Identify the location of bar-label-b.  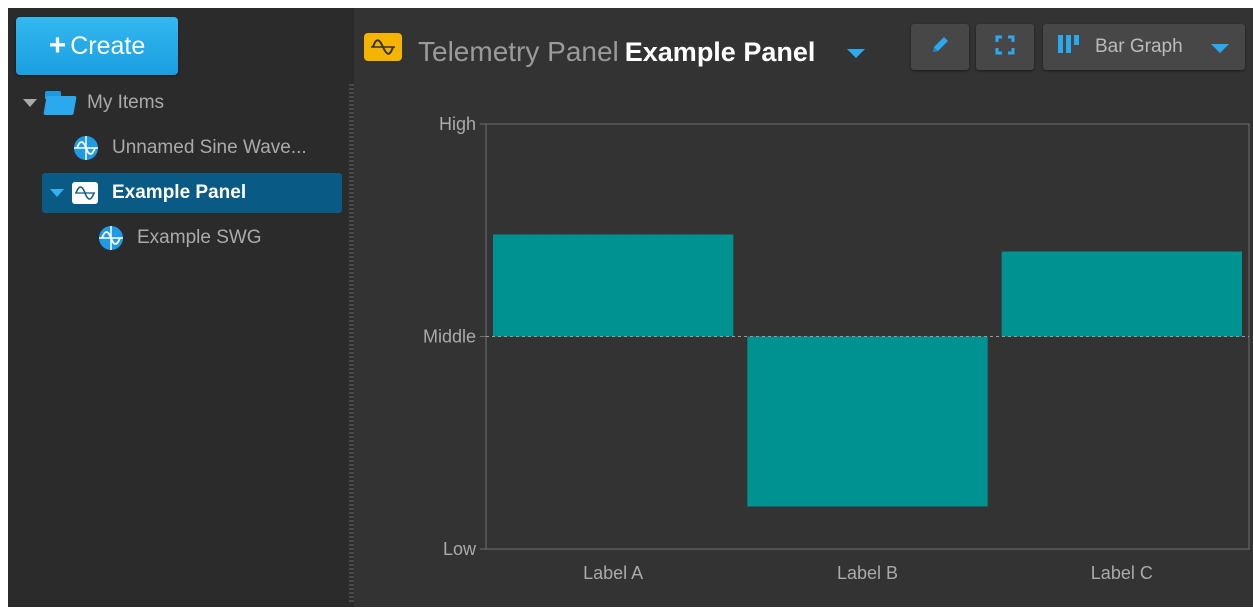
(867, 421).